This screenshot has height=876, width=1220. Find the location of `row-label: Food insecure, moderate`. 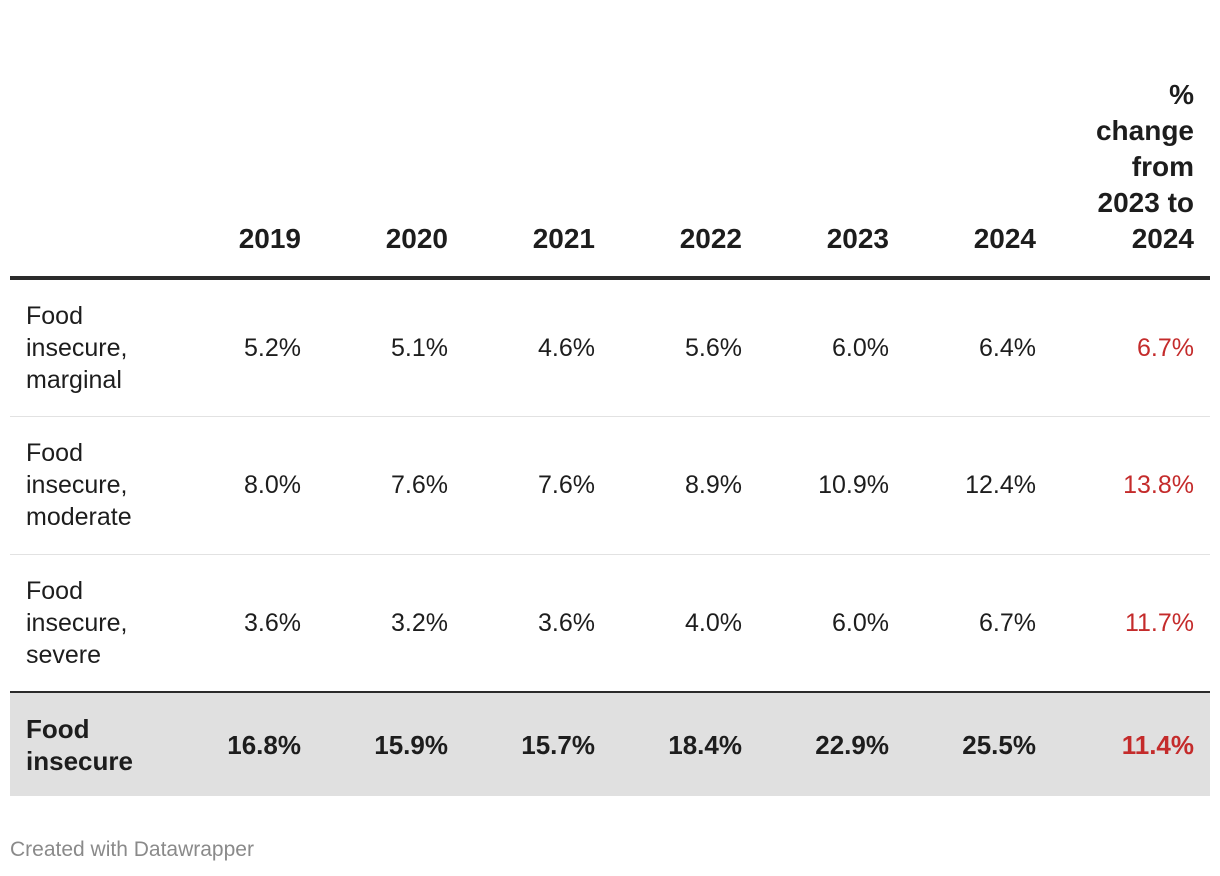

row-label: Food insecure, moderate is located at coordinates (90, 485).